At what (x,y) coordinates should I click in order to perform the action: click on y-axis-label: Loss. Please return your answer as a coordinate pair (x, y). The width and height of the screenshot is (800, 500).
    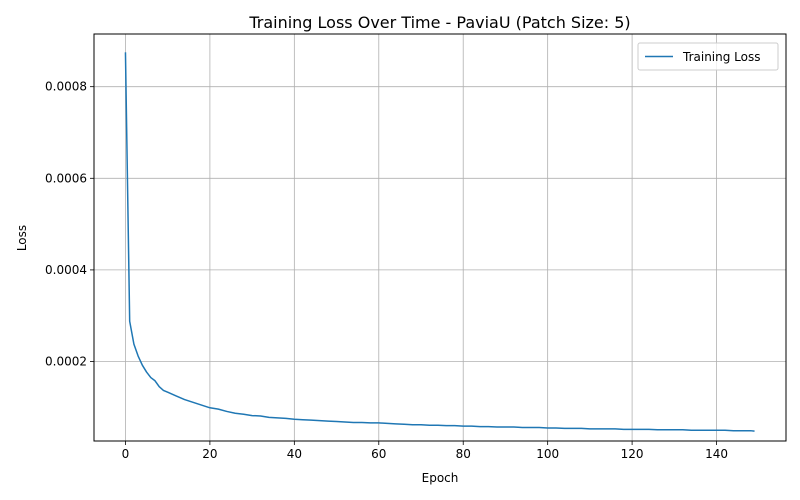
    Looking at the image, I should click on (22, 238).